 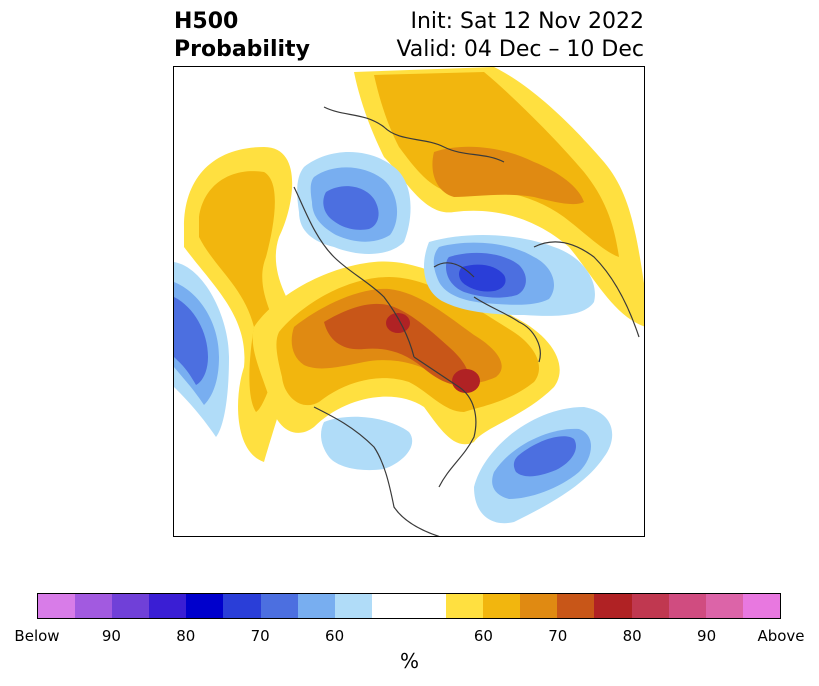 What do you see at coordinates (242, 36) in the screenshot?
I see `map-title: H500 Probability` at bounding box center [242, 36].